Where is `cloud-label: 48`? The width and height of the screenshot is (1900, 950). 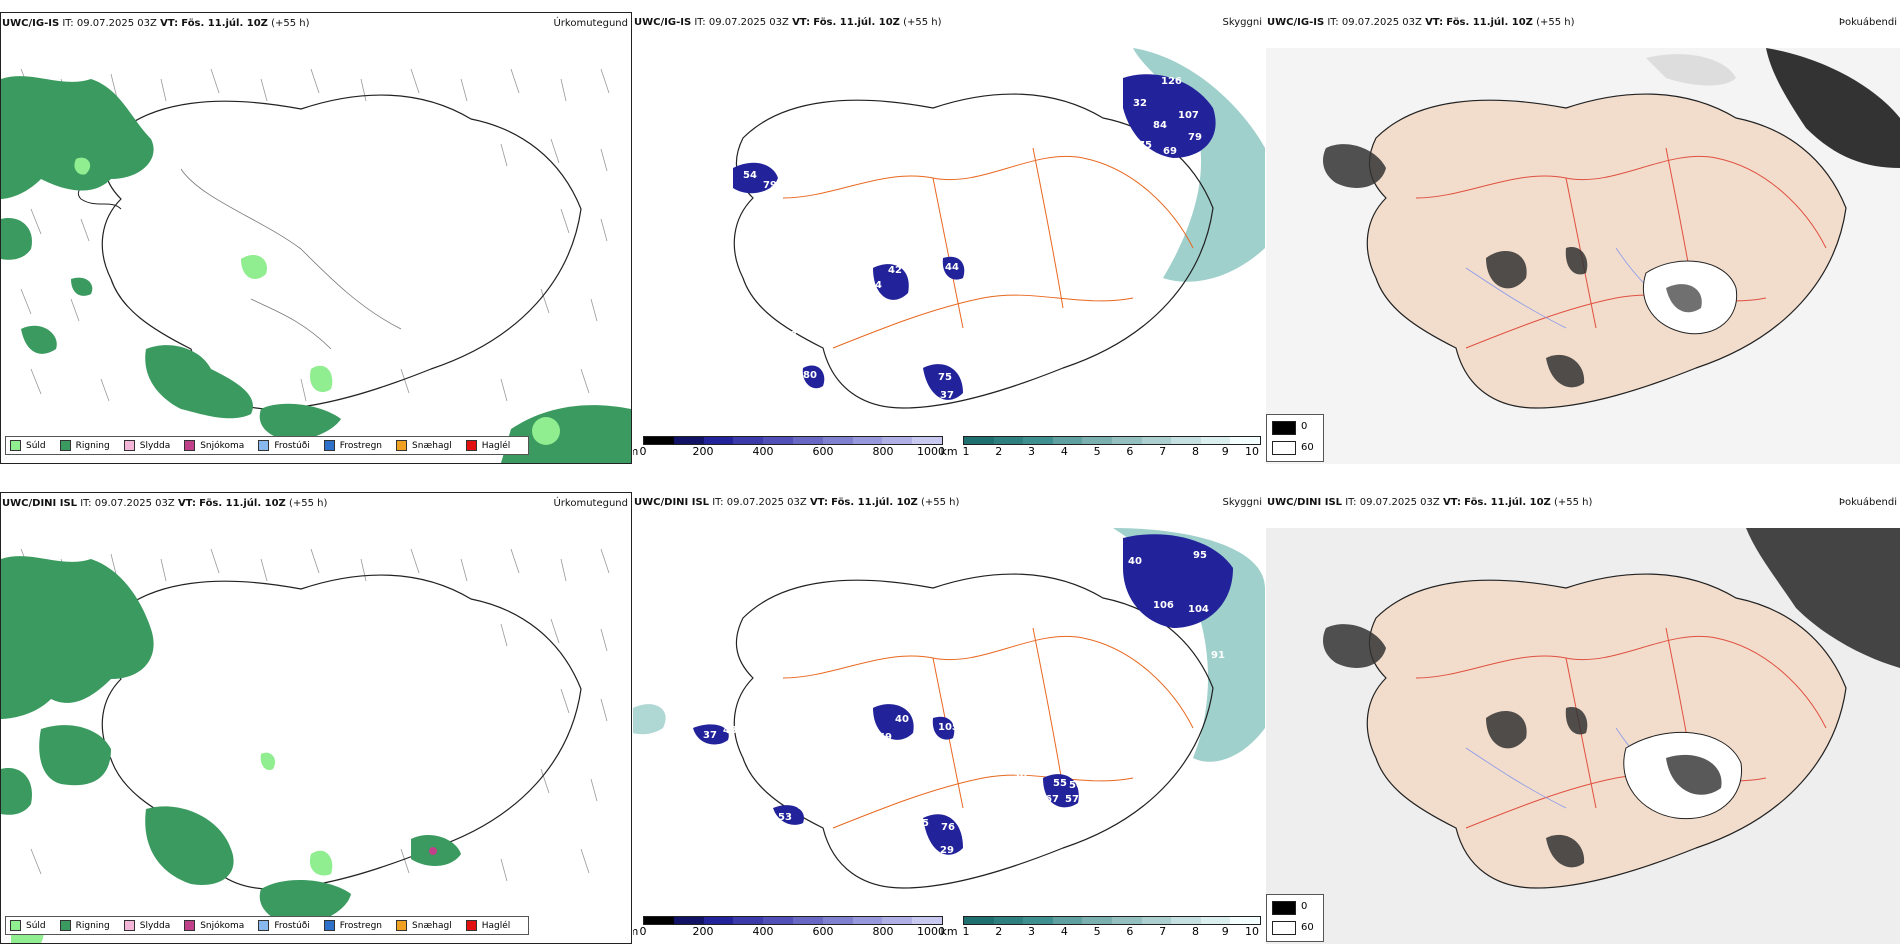
cloud-label: 48 is located at coordinates (730, 730).